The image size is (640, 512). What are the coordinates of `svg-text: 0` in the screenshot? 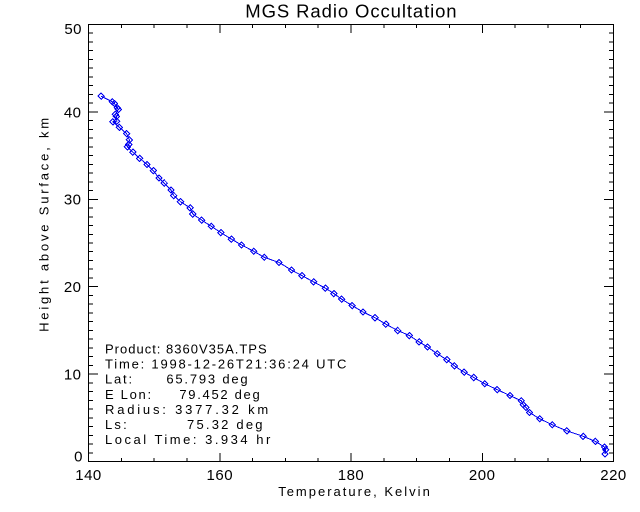 It's located at (78, 456).